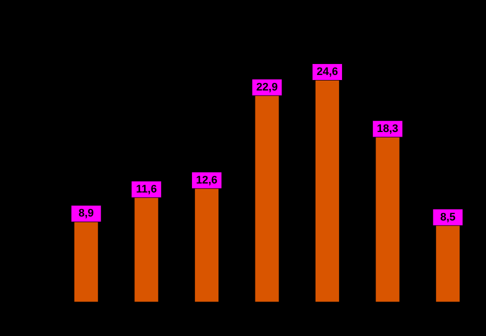 The image size is (486, 336). Describe the element at coordinates (86, 214) in the screenshot. I see `data-label: 8,9` at that location.